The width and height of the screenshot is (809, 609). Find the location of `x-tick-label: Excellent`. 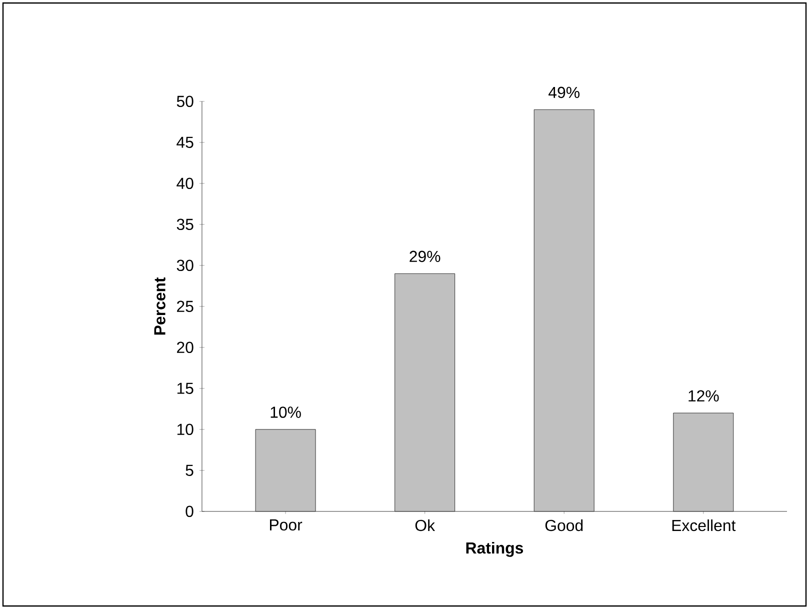

x-tick-label: Excellent is located at coordinates (704, 525).